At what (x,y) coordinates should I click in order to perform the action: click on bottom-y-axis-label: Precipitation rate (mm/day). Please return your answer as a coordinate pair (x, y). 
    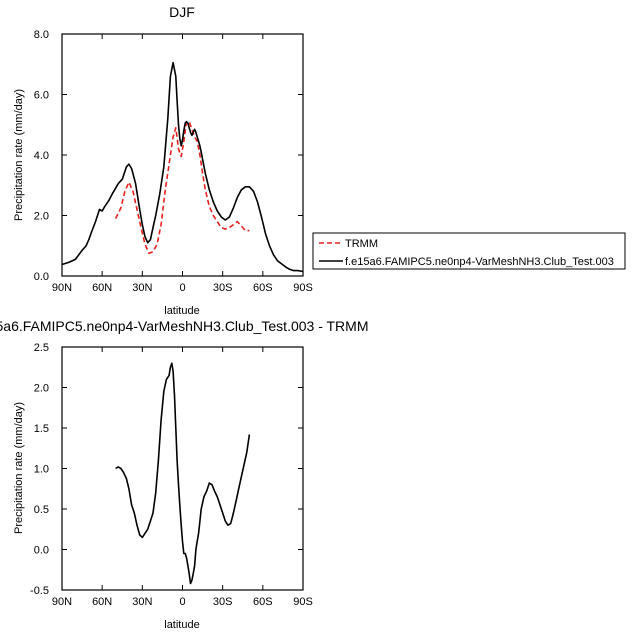
    Looking at the image, I should click on (19, 468).